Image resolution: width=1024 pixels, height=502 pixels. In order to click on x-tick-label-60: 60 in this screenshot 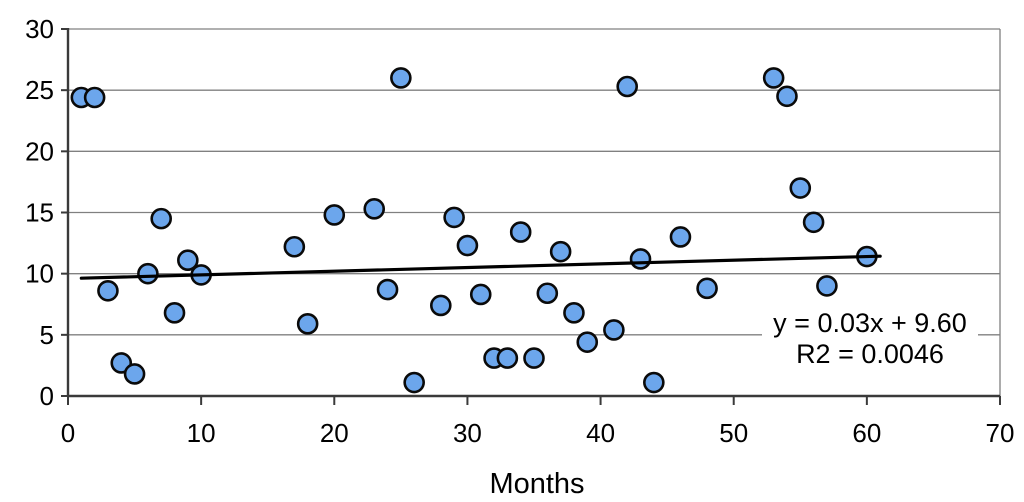, I will do `click(866, 433)`.